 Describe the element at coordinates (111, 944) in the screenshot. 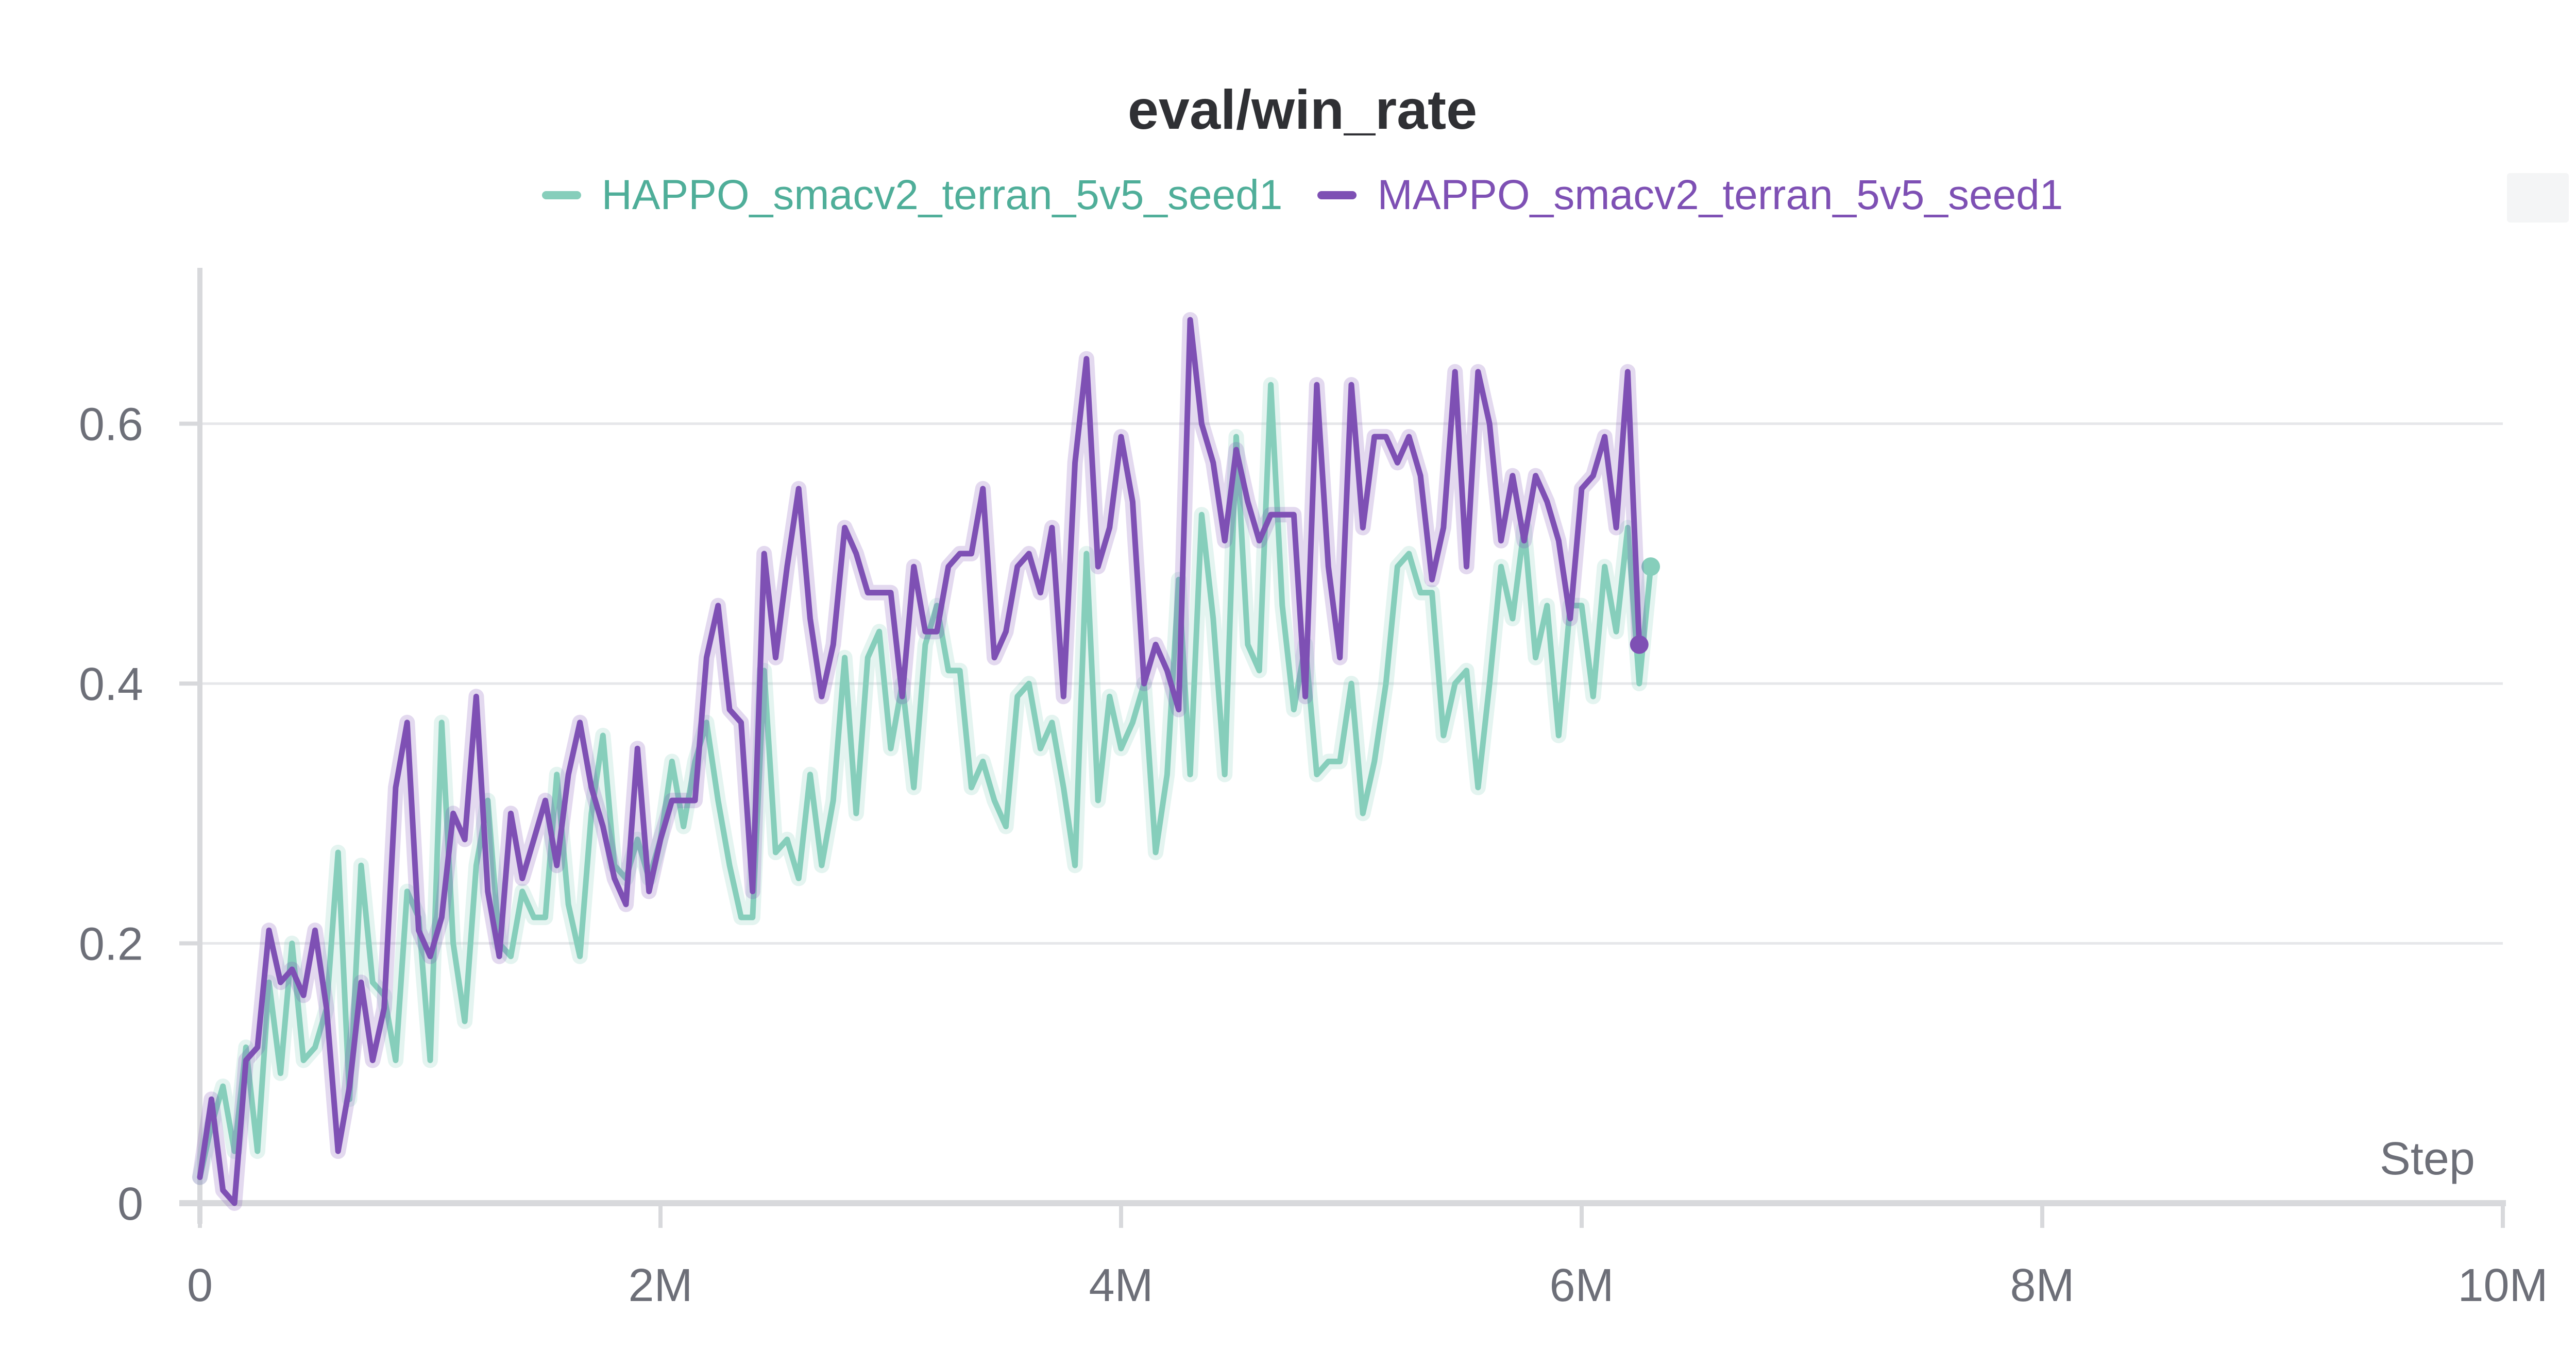

I see `y-tick-label: 0.2` at that location.